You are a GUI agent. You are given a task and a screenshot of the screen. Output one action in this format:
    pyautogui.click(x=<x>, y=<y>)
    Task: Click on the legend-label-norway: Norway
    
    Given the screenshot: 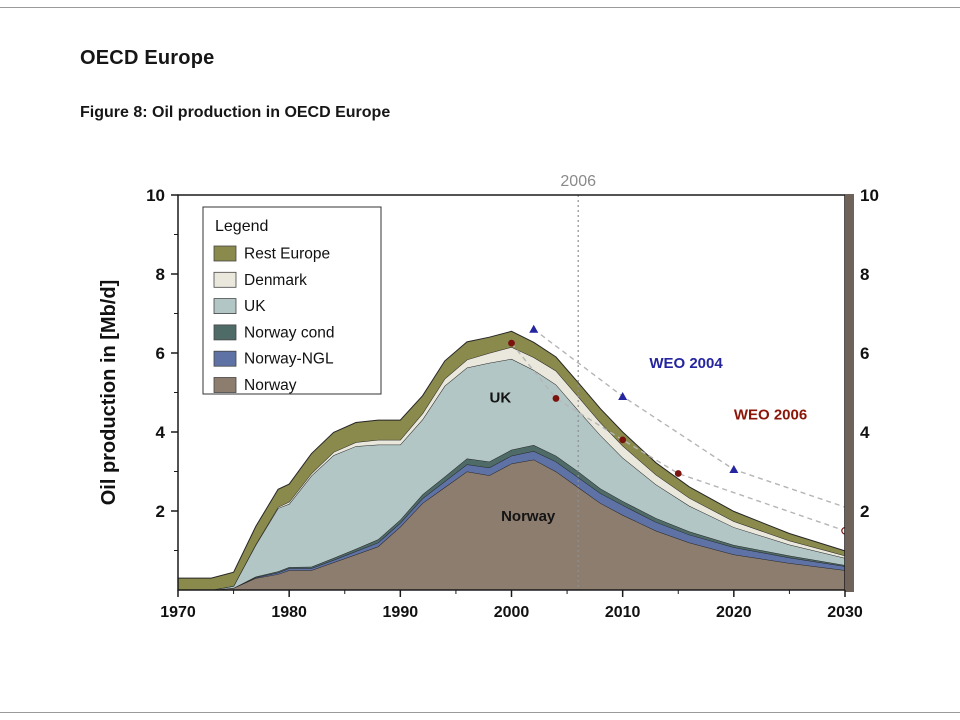 What is the action you would take?
    pyautogui.click(x=270, y=385)
    